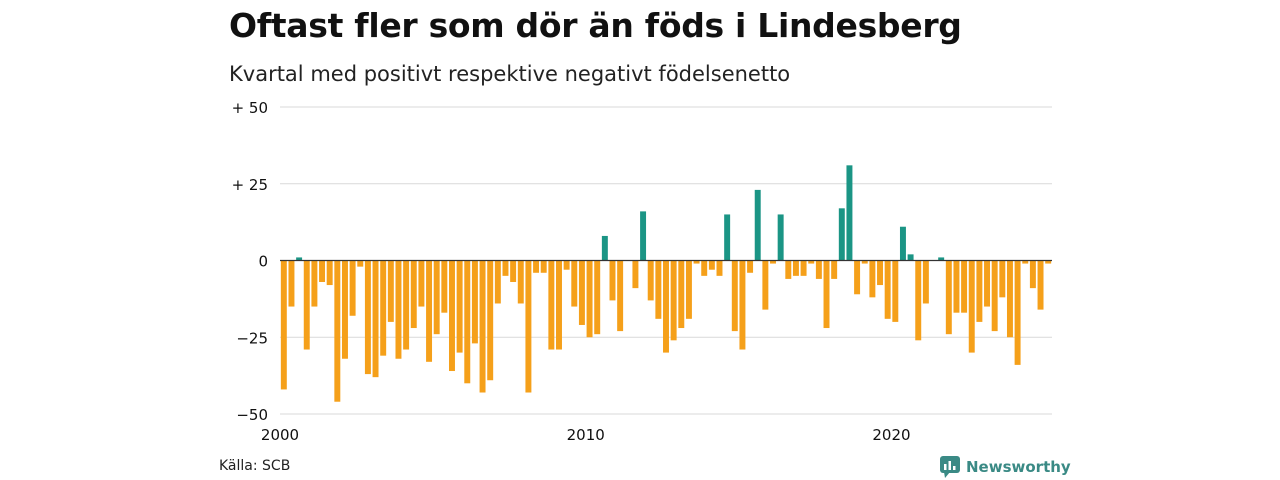 This screenshot has height=480, width=1280. What do you see at coordinates (872, 279) in the screenshot?
I see `bar-2019-k2` at bounding box center [872, 279].